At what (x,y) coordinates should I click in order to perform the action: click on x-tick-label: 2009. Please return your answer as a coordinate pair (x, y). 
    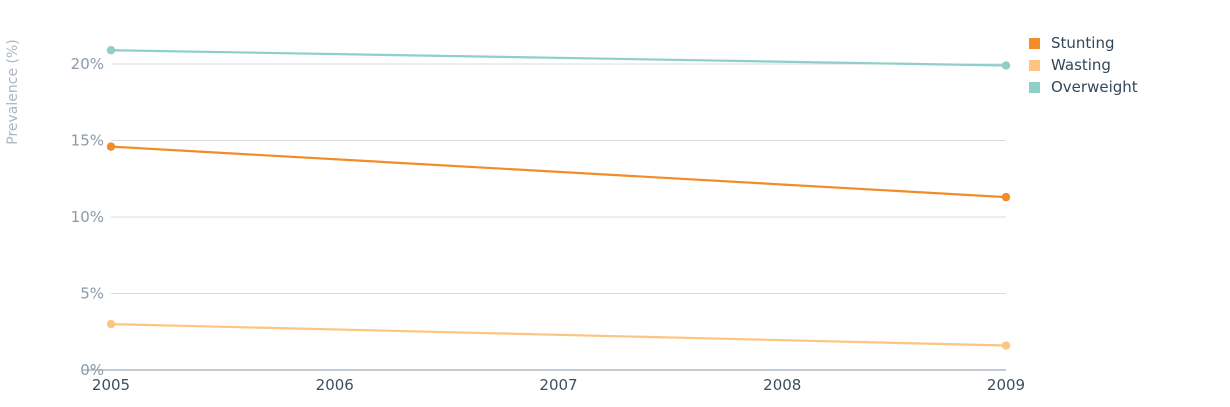
    Looking at the image, I should click on (1006, 385).